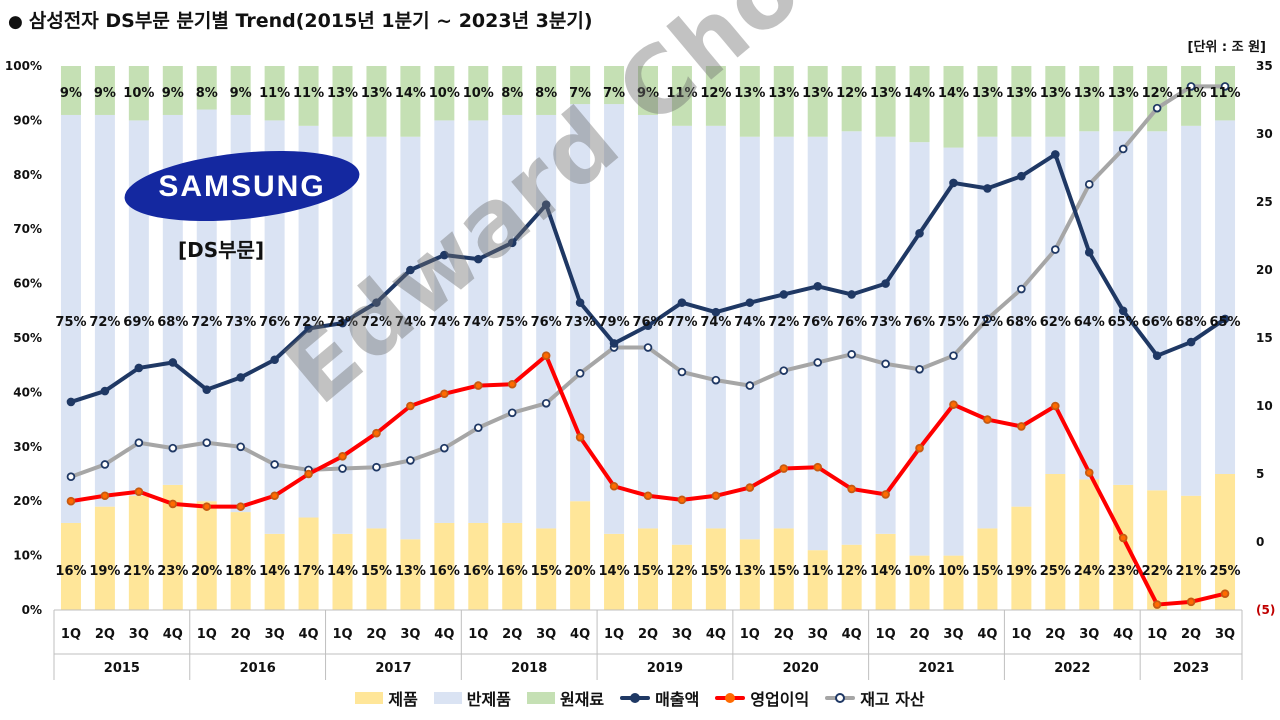 The width and height of the screenshot is (1280, 720). I want to click on left-axis-tick: 50%, so click(27, 338).